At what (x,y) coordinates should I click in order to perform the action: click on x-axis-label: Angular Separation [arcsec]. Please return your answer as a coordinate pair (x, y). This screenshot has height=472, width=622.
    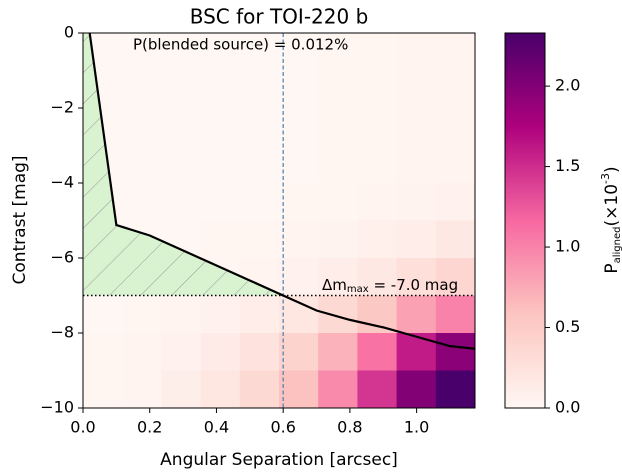
    Looking at the image, I should click on (279, 460).